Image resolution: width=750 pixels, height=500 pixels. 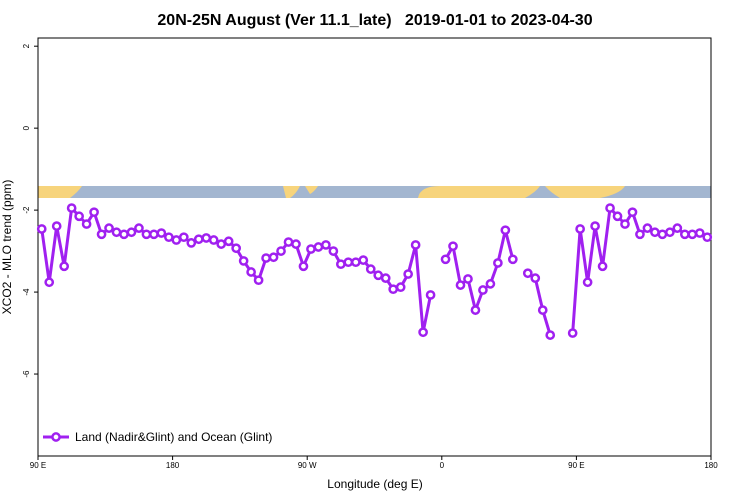 I want to click on x-tick-label: 0, so click(x=442, y=465).